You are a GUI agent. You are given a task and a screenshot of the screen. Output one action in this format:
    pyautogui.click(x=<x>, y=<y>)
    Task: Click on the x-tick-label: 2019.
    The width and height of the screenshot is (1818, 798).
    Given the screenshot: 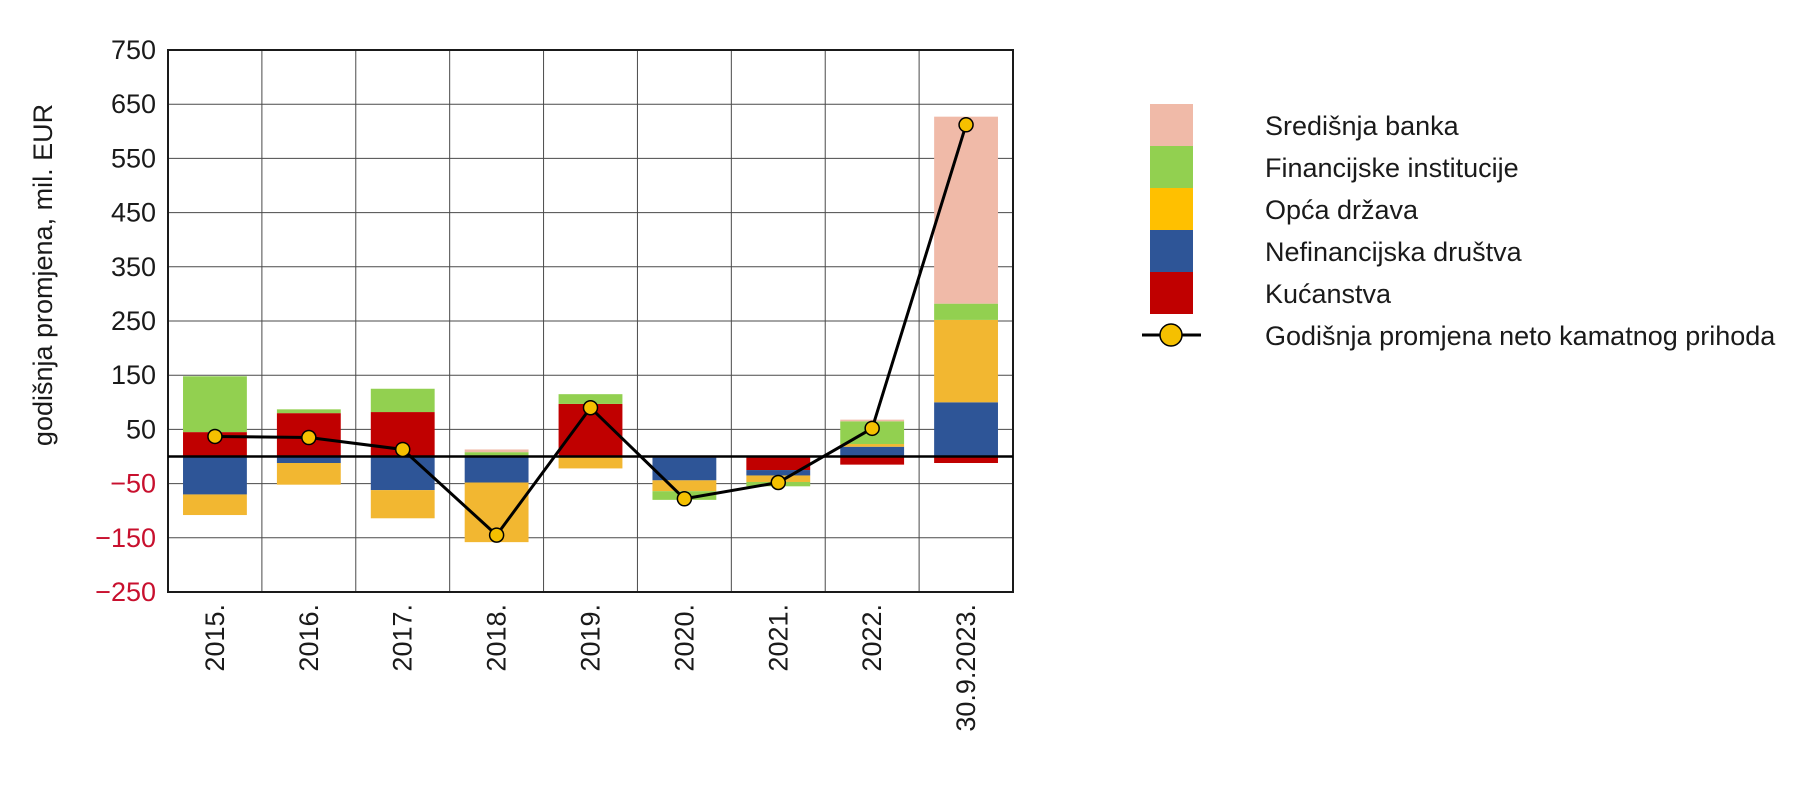 What is the action you would take?
    pyautogui.click(x=591, y=638)
    